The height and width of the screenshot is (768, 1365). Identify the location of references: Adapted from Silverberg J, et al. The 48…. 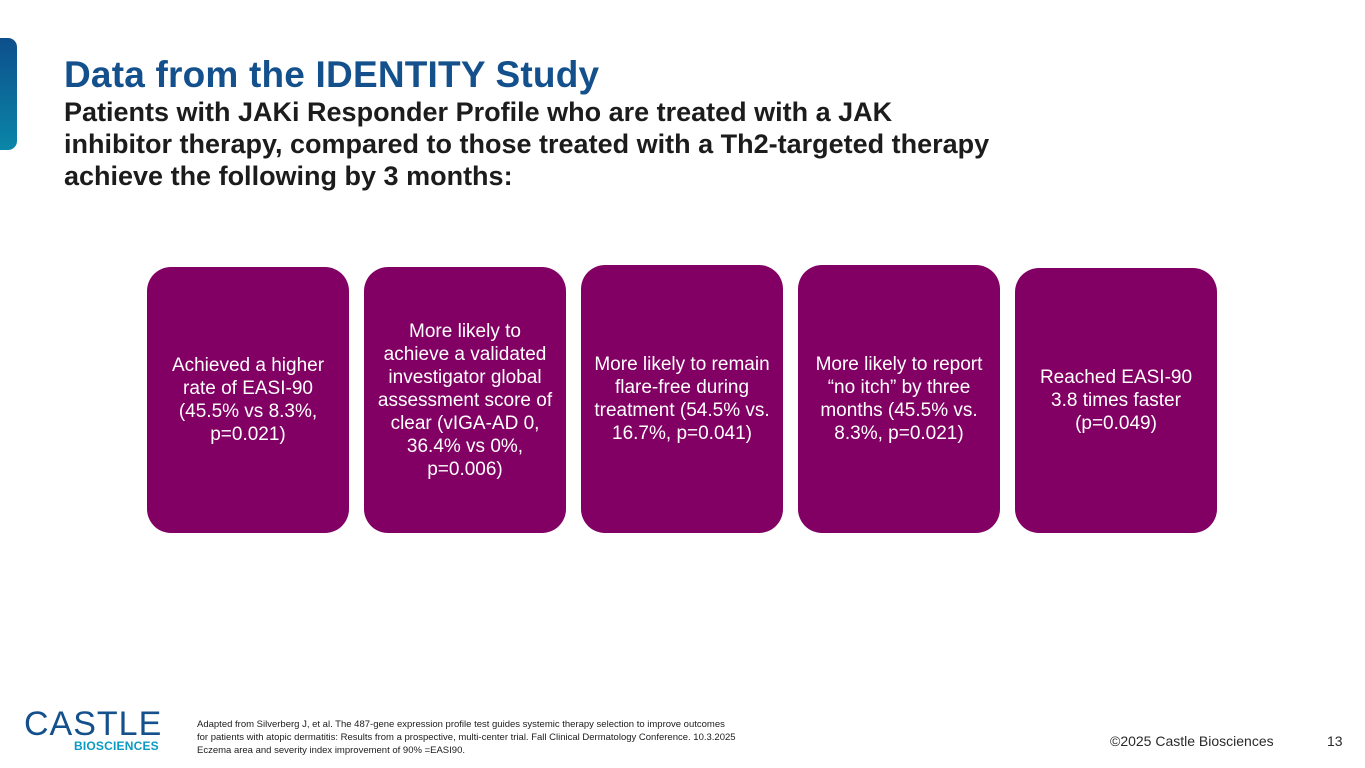
(527, 737).